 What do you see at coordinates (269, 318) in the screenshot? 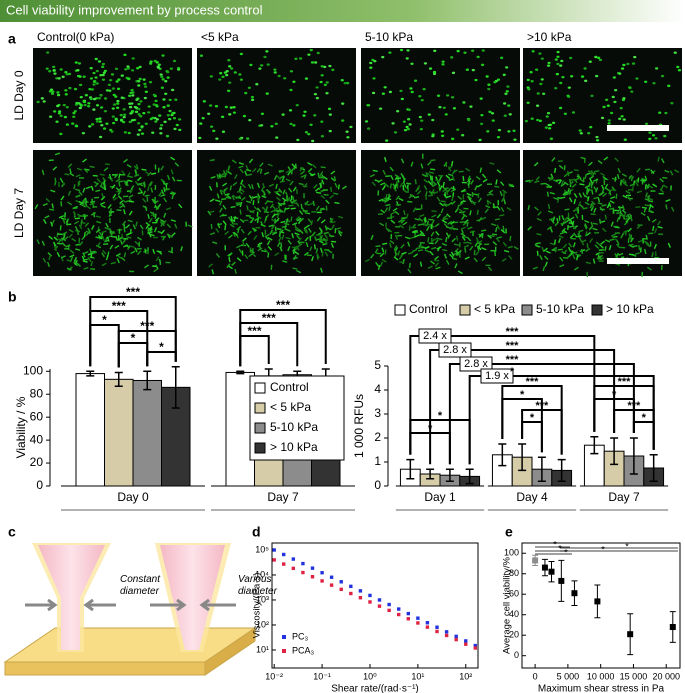
I see `significance-label: ***` at bounding box center [269, 318].